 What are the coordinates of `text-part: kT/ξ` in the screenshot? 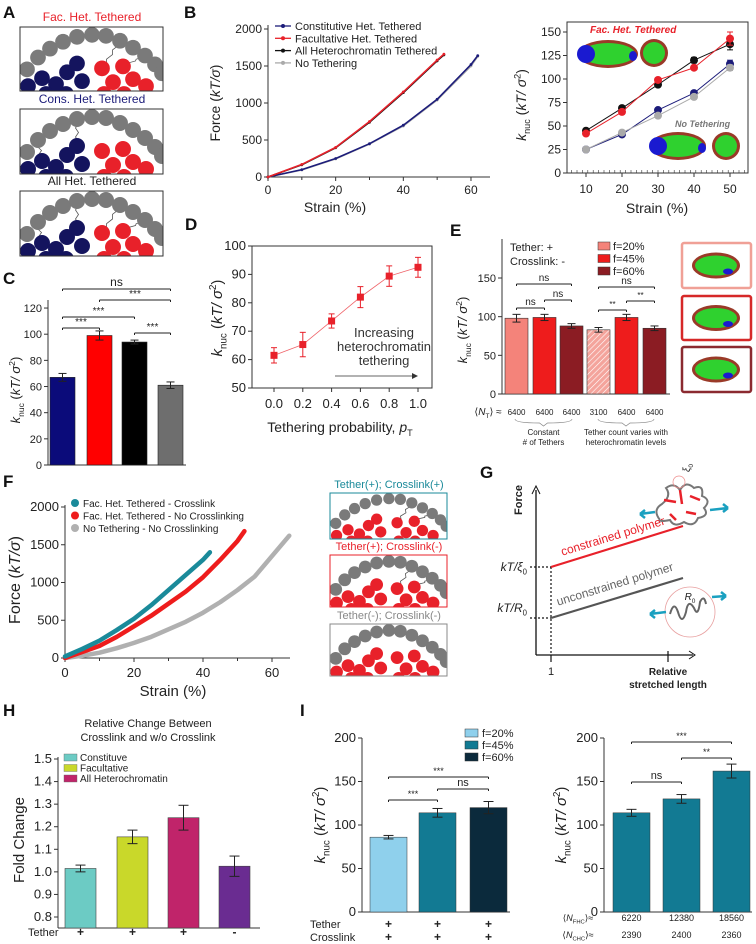 It's located at (512, 567).